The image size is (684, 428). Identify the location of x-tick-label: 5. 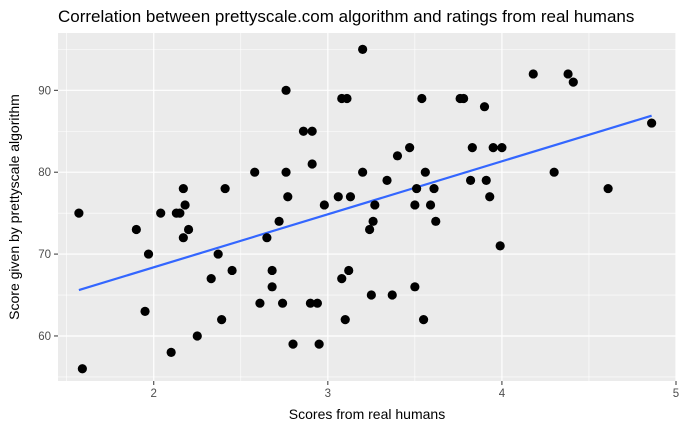
(676, 394).